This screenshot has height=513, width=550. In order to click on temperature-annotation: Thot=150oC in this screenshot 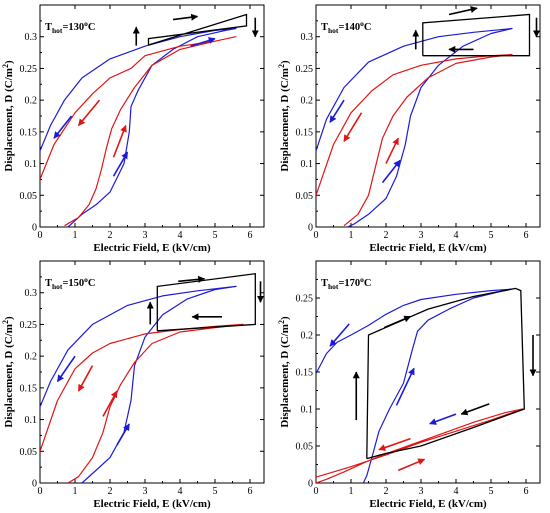, I will do `click(70, 283)`.